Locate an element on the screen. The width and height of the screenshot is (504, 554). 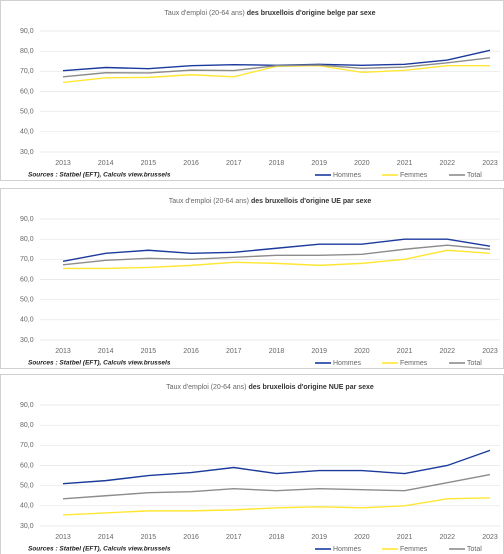
title-bold: des bruxellois d'origine UE par sexe is located at coordinates (311, 201).